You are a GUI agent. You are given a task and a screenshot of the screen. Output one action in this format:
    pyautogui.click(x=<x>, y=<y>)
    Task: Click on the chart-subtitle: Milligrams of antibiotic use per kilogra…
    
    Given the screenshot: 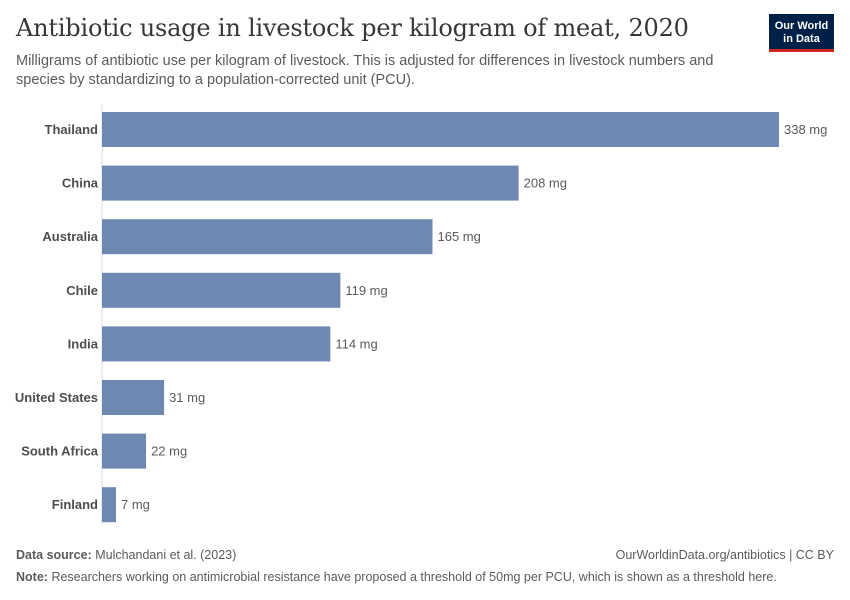 What is the action you would take?
    pyautogui.click(x=365, y=70)
    